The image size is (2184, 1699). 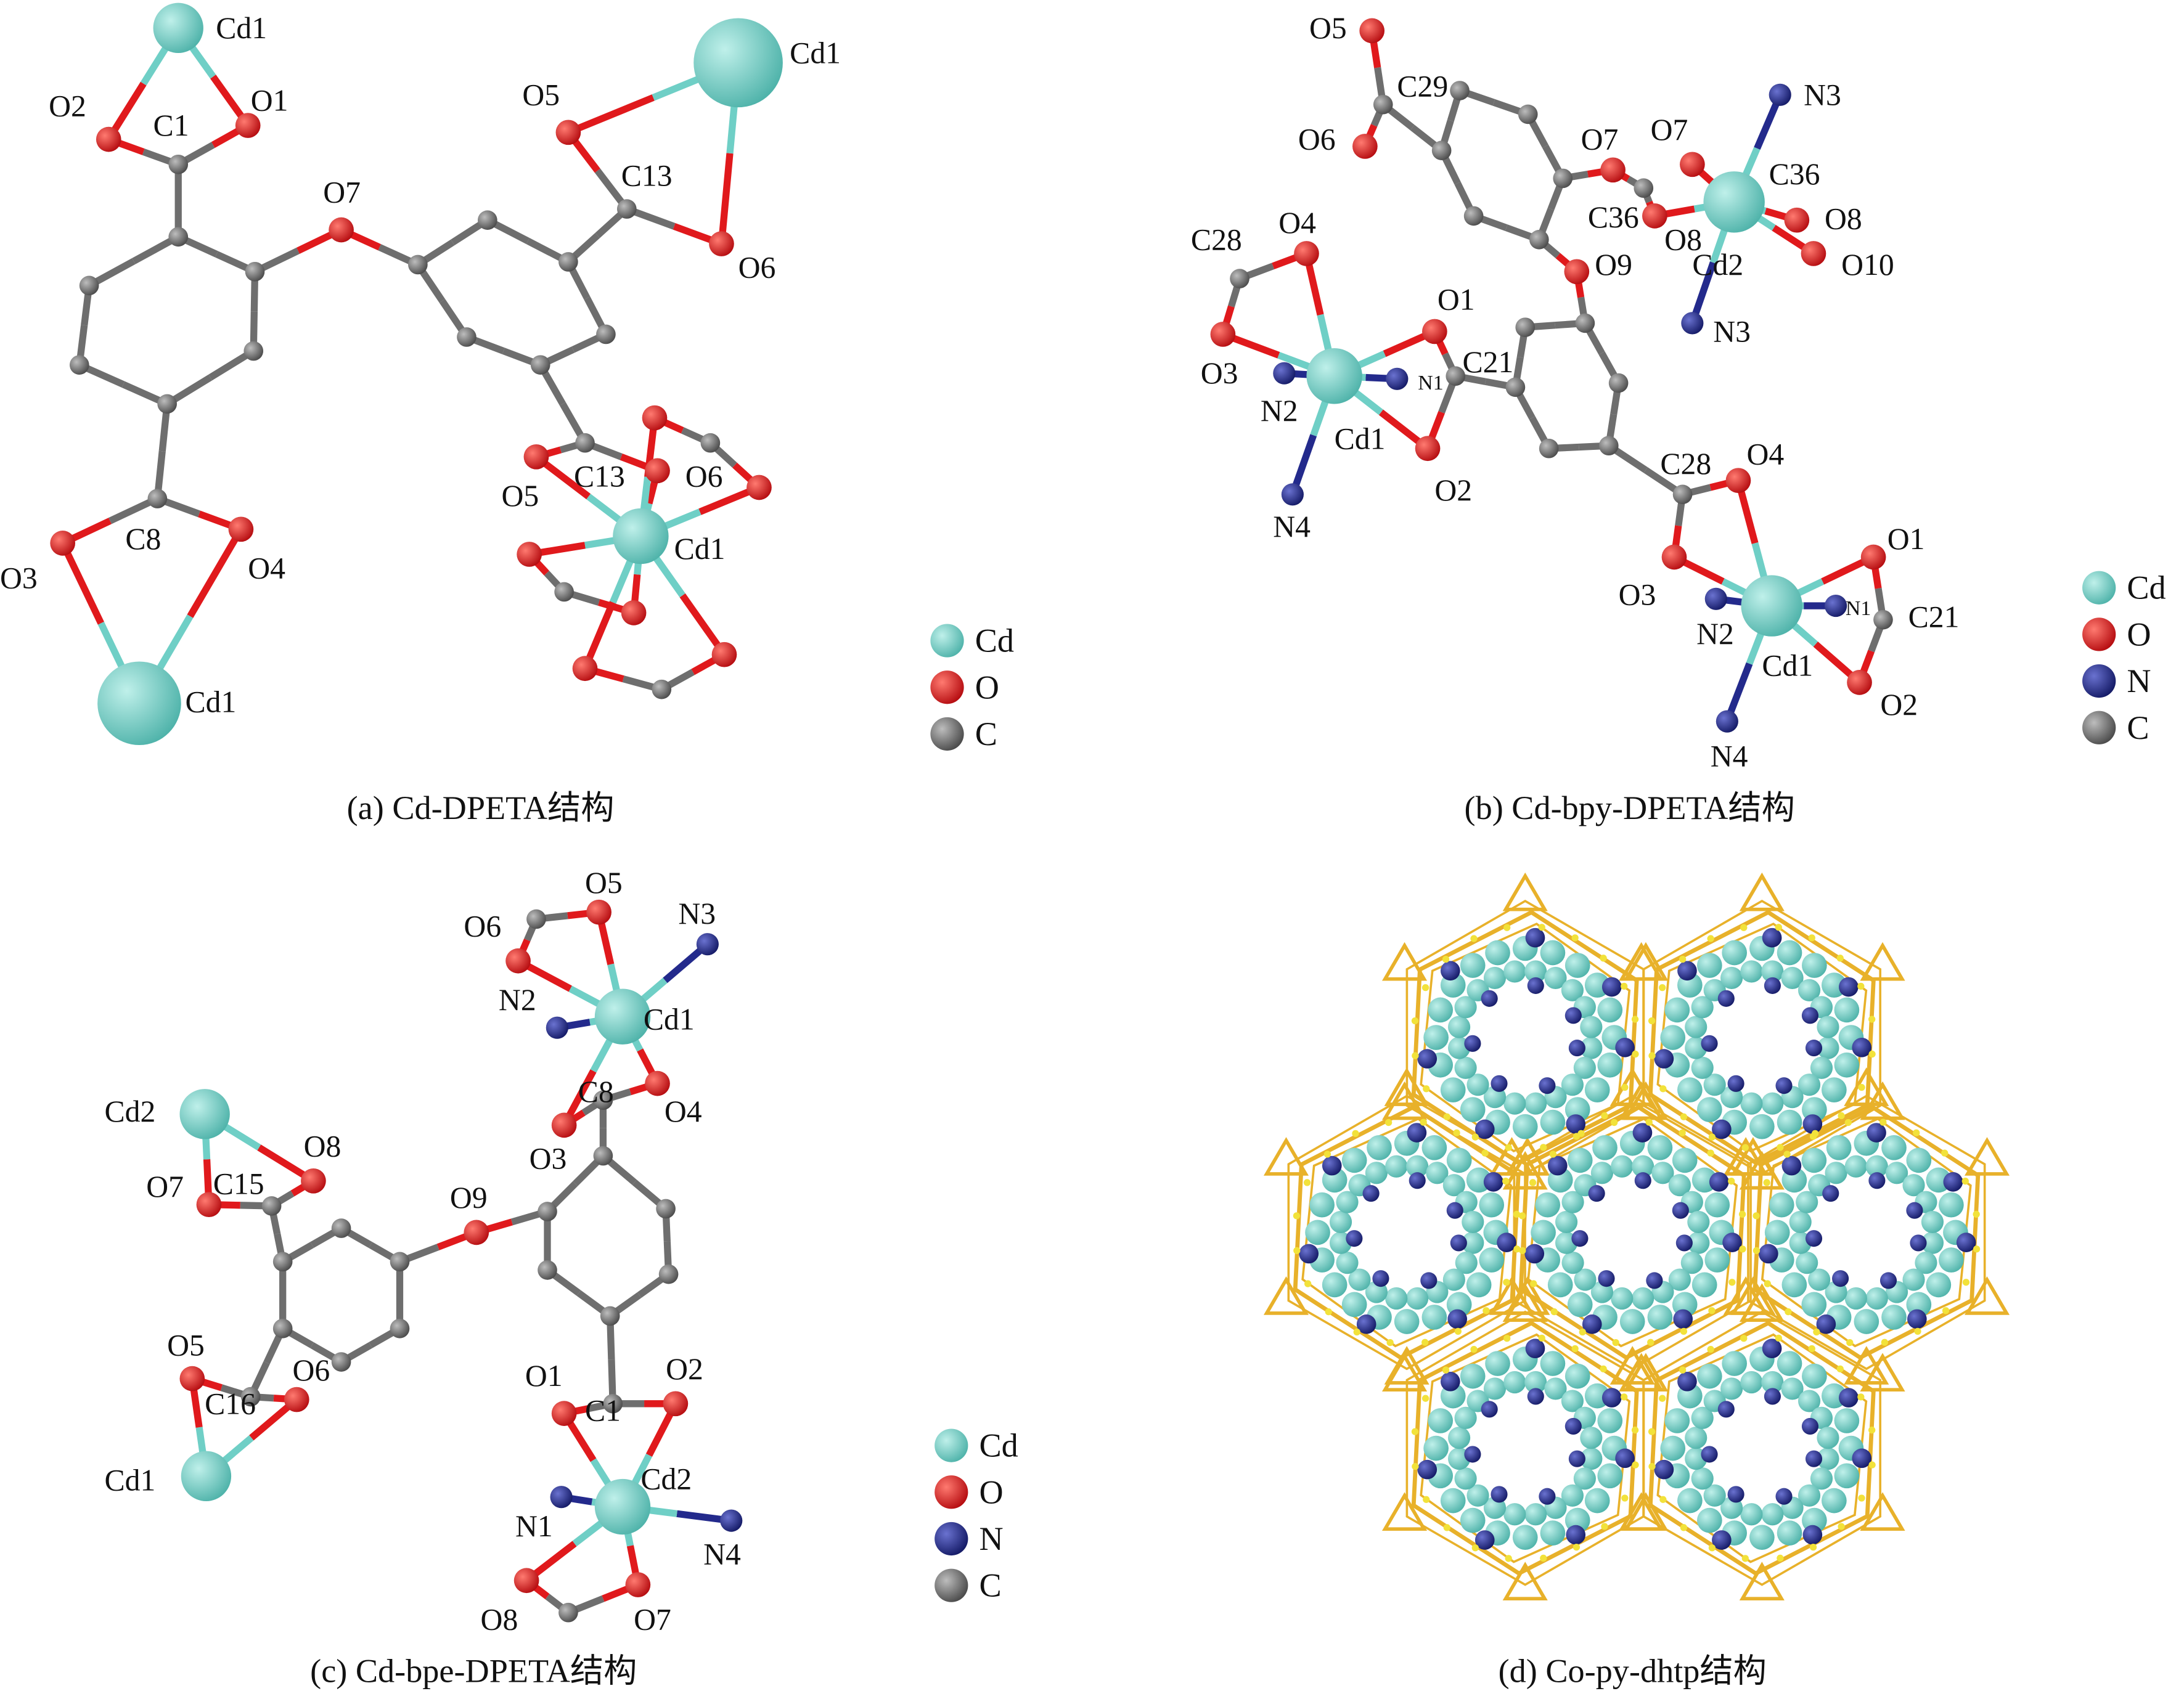 What do you see at coordinates (143, 539) in the screenshot?
I see `atom-label: C8` at bounding box center [143, 539].